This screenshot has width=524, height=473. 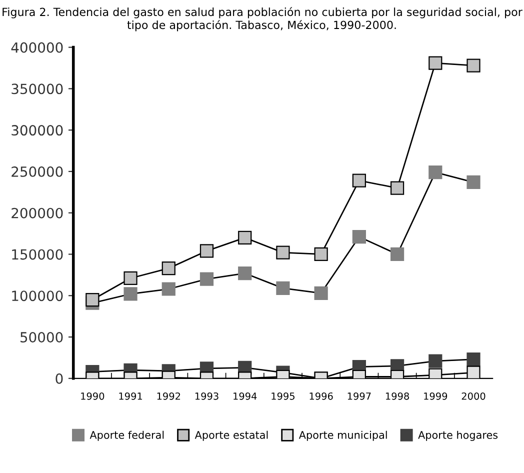 I want to click on y-tick-label: 0, so click(x=59, y=378).